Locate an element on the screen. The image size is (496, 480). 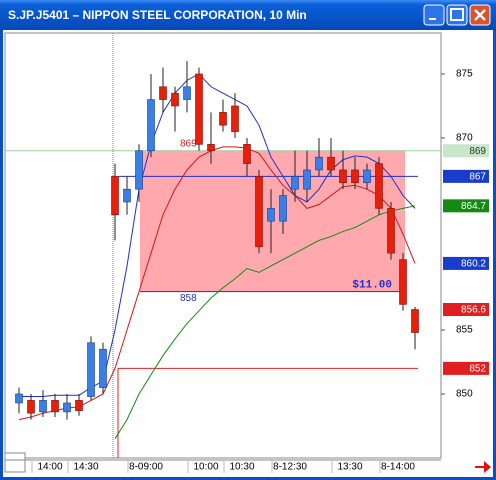
price-tag-label: 864.7 is located at coordinates (473, 206).